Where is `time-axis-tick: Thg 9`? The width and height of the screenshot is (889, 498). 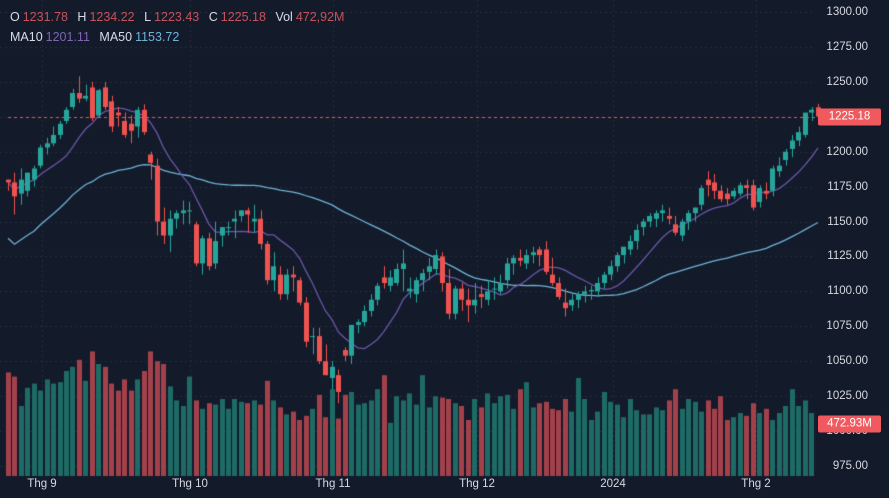 time-axis-tick: Thg 9 is located at coordinates (42, 484).